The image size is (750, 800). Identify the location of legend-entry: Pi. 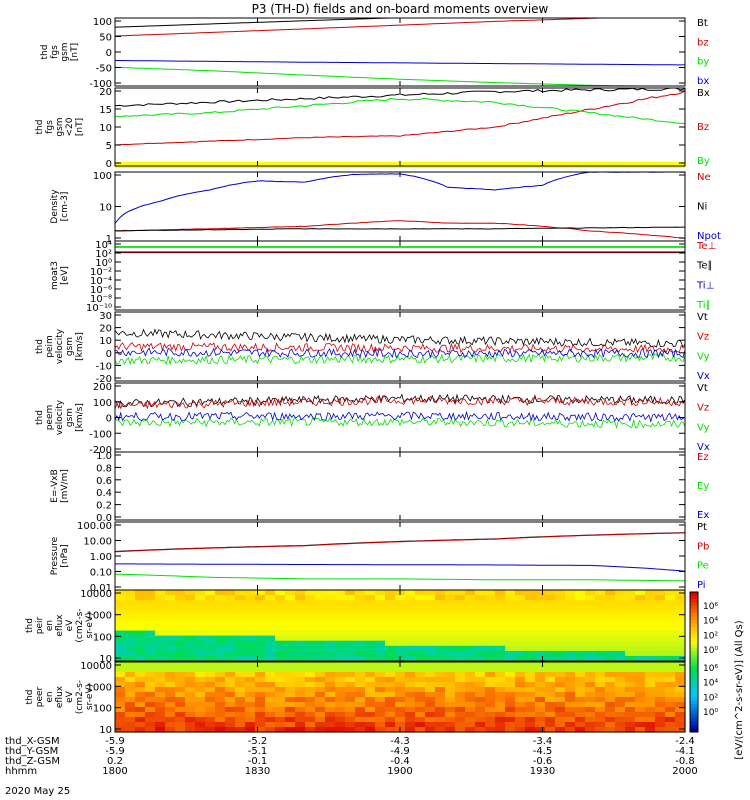
(701, 585).